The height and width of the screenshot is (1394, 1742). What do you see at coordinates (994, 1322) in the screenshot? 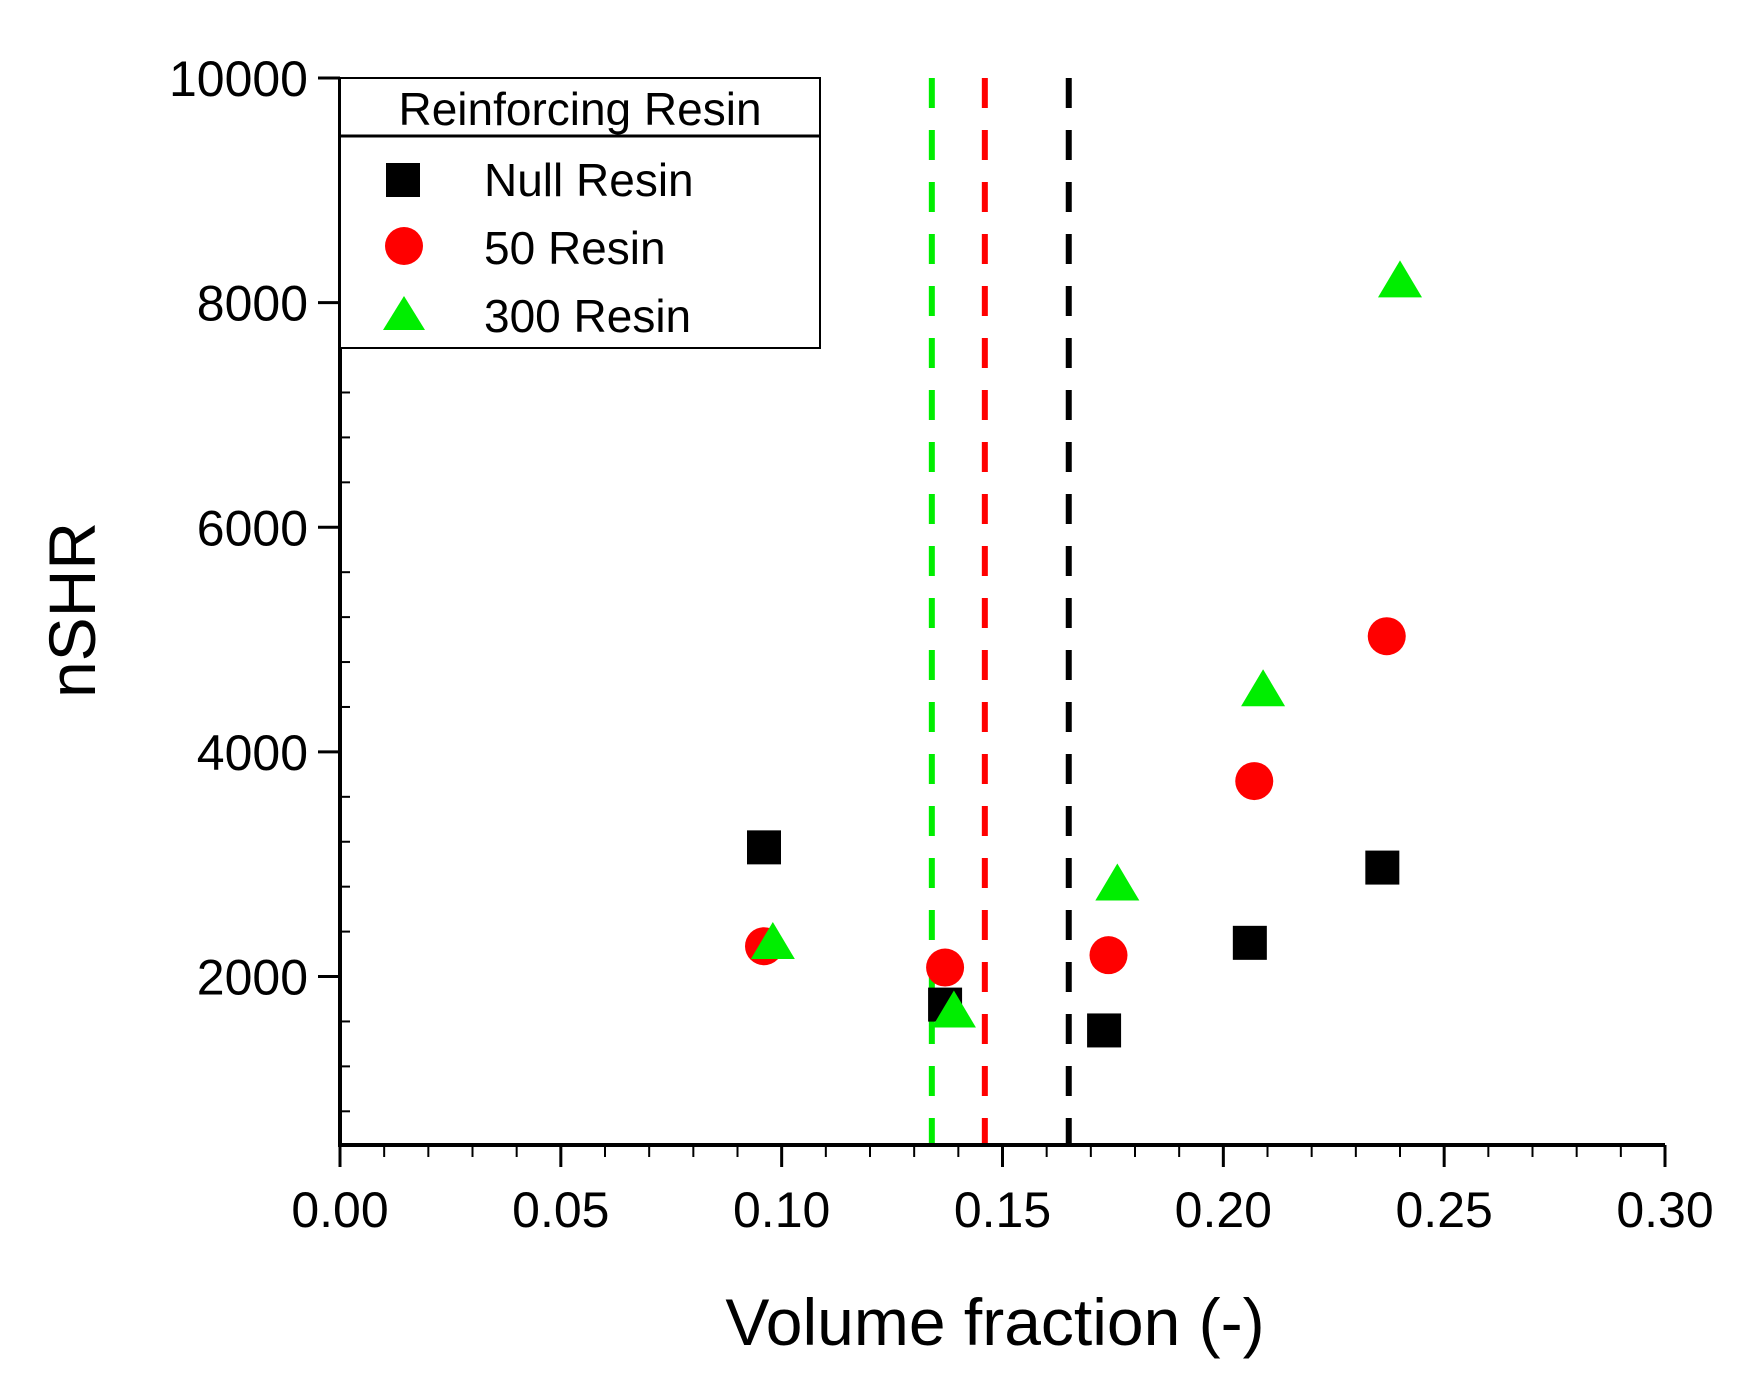
I see `x-axis-title: Volume fraction (-)` at bounding box center [994, 1322].